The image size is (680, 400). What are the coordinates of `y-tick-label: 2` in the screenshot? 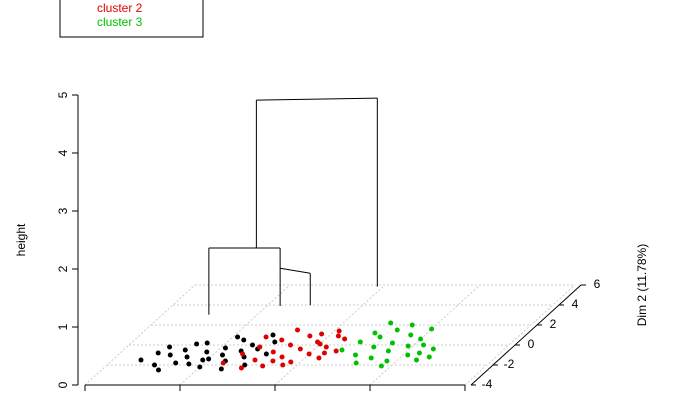 It's located at (63, 268).